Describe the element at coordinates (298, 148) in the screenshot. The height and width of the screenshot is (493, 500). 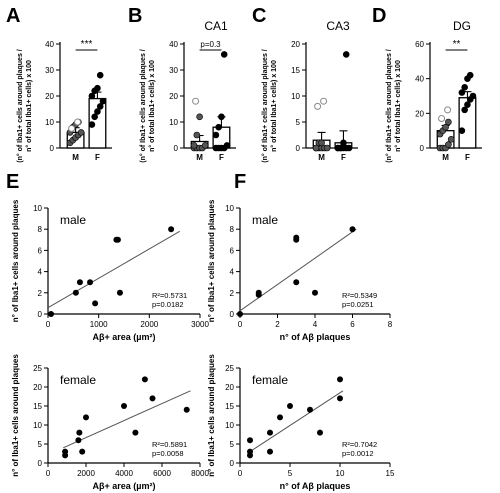
I see `chart-C-ytick-label: 0` at that location.